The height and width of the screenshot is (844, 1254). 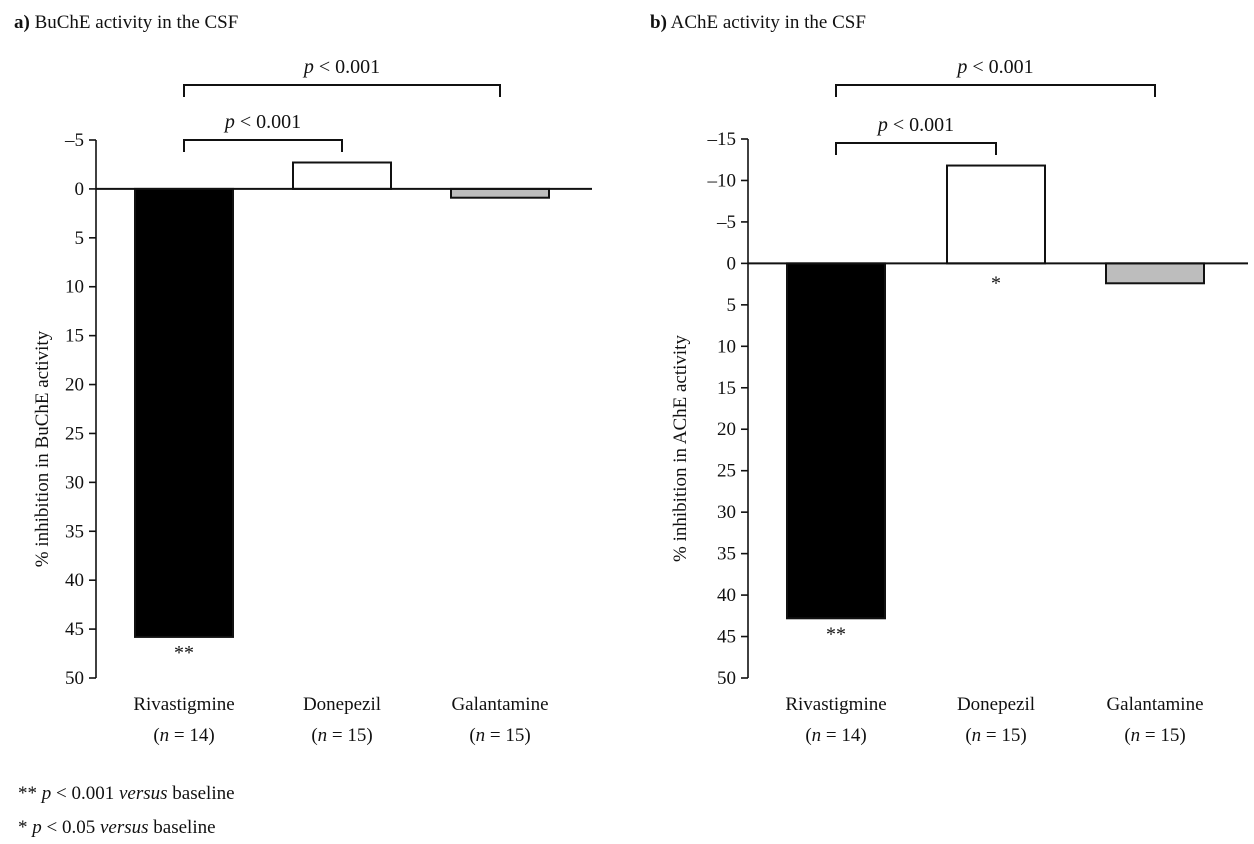 What do you see at coordinates (126, 22) in the screenshot?
I see `chart-title: a) BuChE activity in the CSF` at bounding box center [126, 22].